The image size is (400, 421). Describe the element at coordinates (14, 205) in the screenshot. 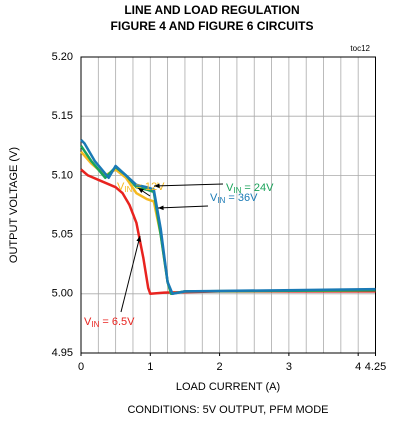

I see `y-axis-label: OUTPUT VOLTAGE (V)` at that location.